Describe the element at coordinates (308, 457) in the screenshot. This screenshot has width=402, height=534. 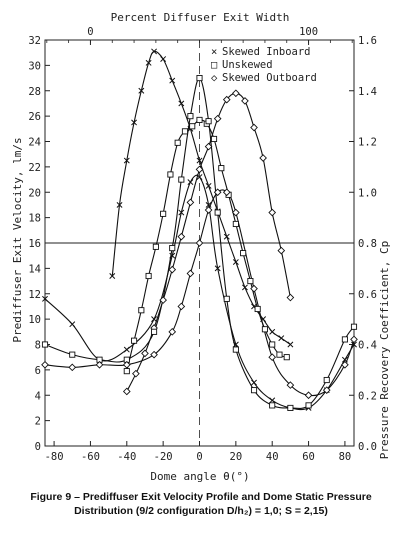
I see `x-tick-label: 60` at that location.